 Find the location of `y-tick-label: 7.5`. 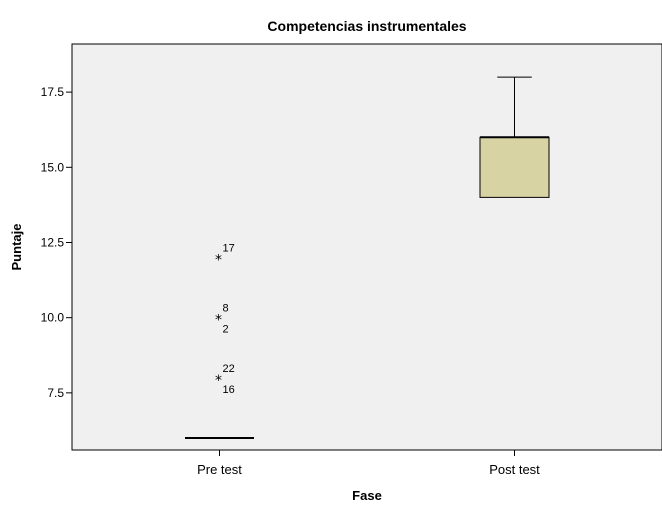

y-tick-label: 7.5 is located at coordinates (55, 393).